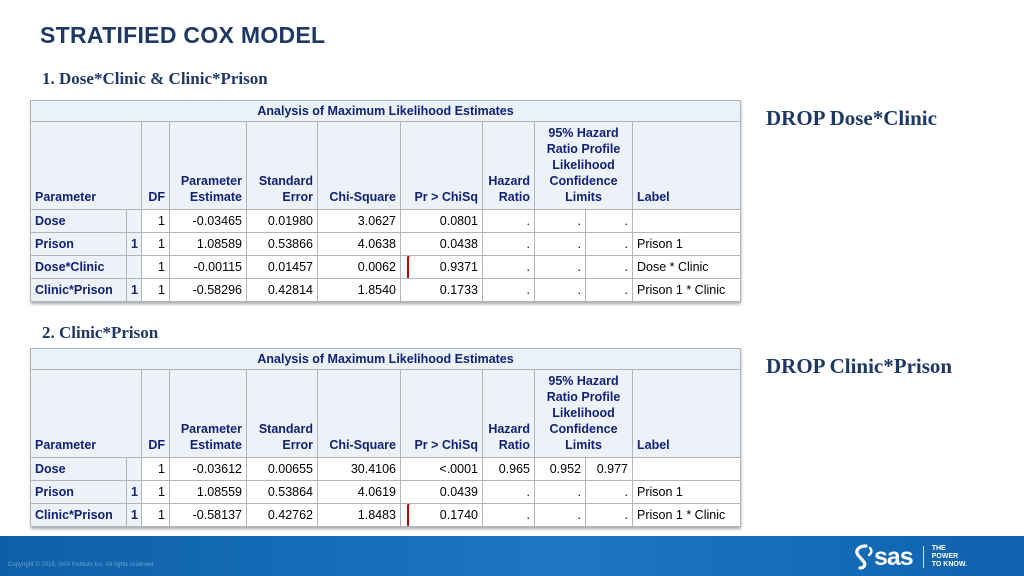  What do you see at coordinates (359, 244) in the screenshot?
I see `chisq-cell: 4.0638` at bounding box center [359, 244].